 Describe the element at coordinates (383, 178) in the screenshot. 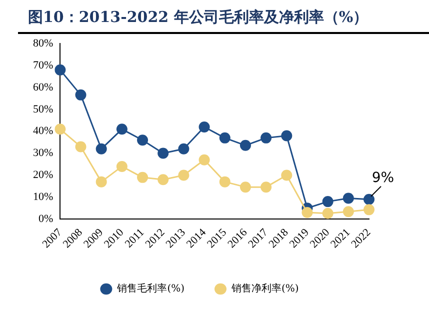

I see `annotation: 9%` at that location.